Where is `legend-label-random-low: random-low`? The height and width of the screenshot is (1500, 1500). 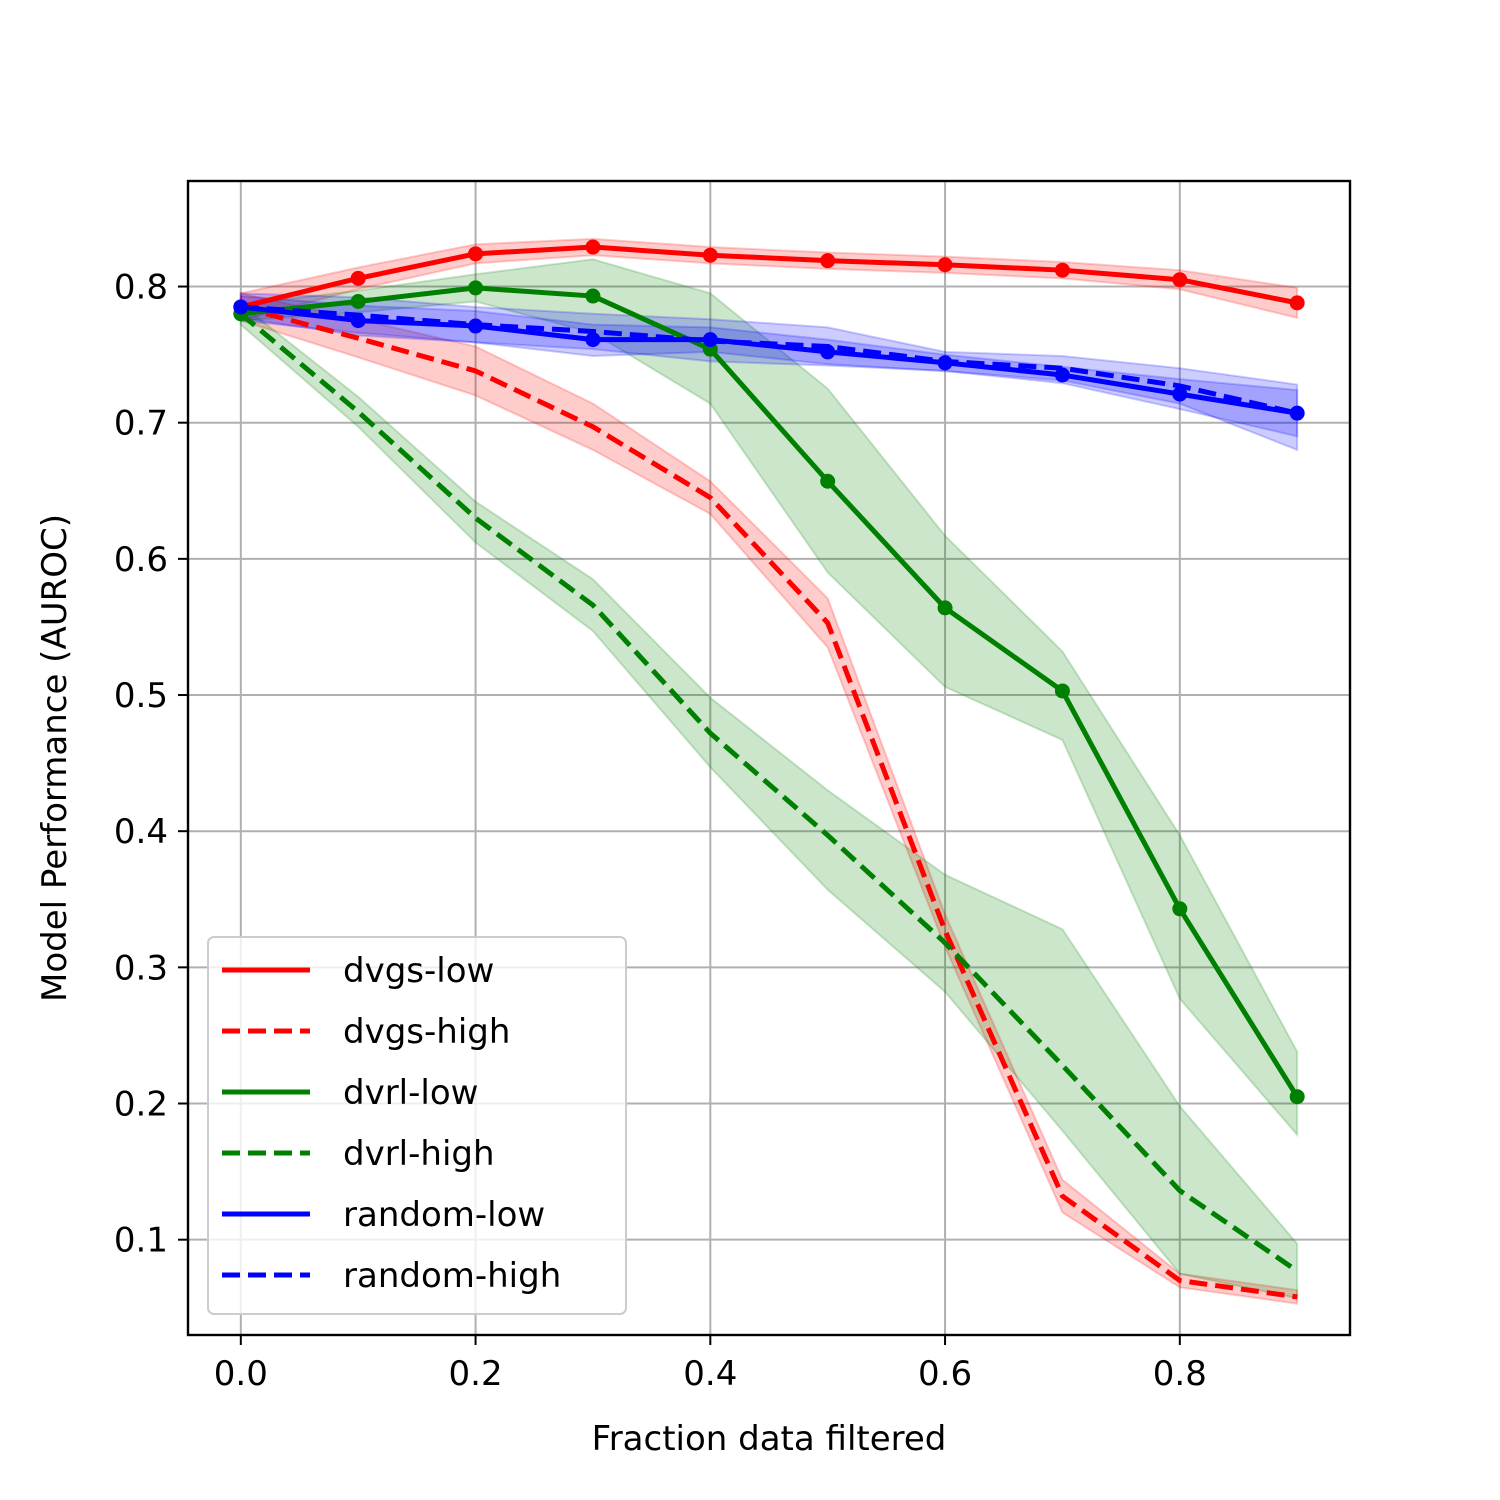
legend-label-random-low: random-low is located at coordinates (444, 1215).